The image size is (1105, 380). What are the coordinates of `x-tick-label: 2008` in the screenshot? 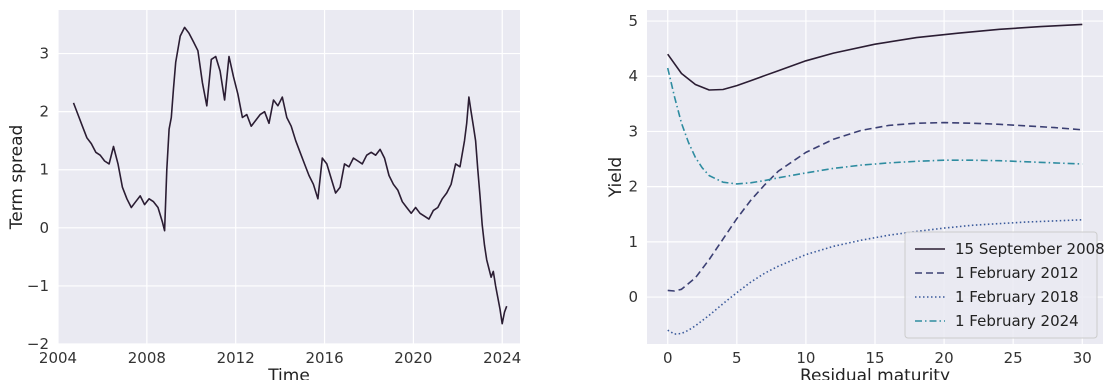 It's located at (147, 358).